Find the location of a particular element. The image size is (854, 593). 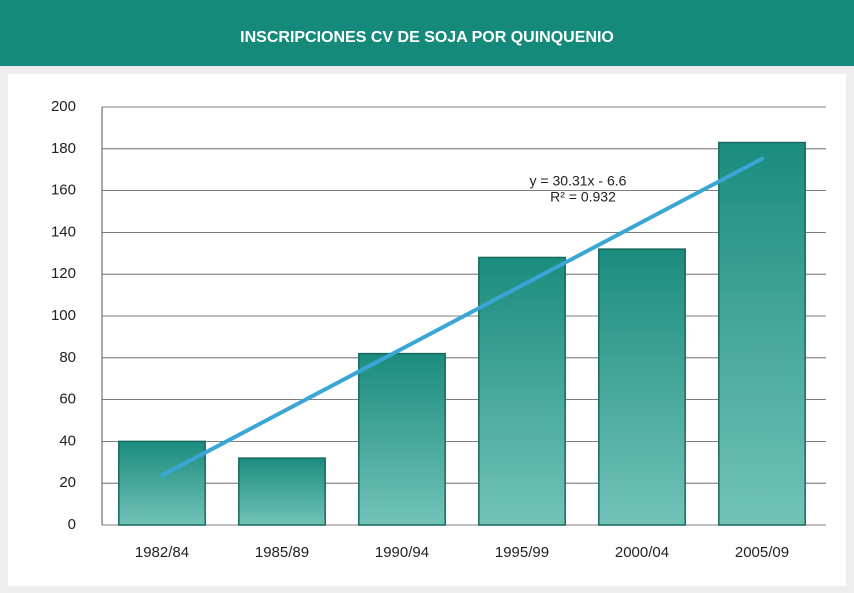

y-tick-label: 20 is located at coordinates (67, 482).